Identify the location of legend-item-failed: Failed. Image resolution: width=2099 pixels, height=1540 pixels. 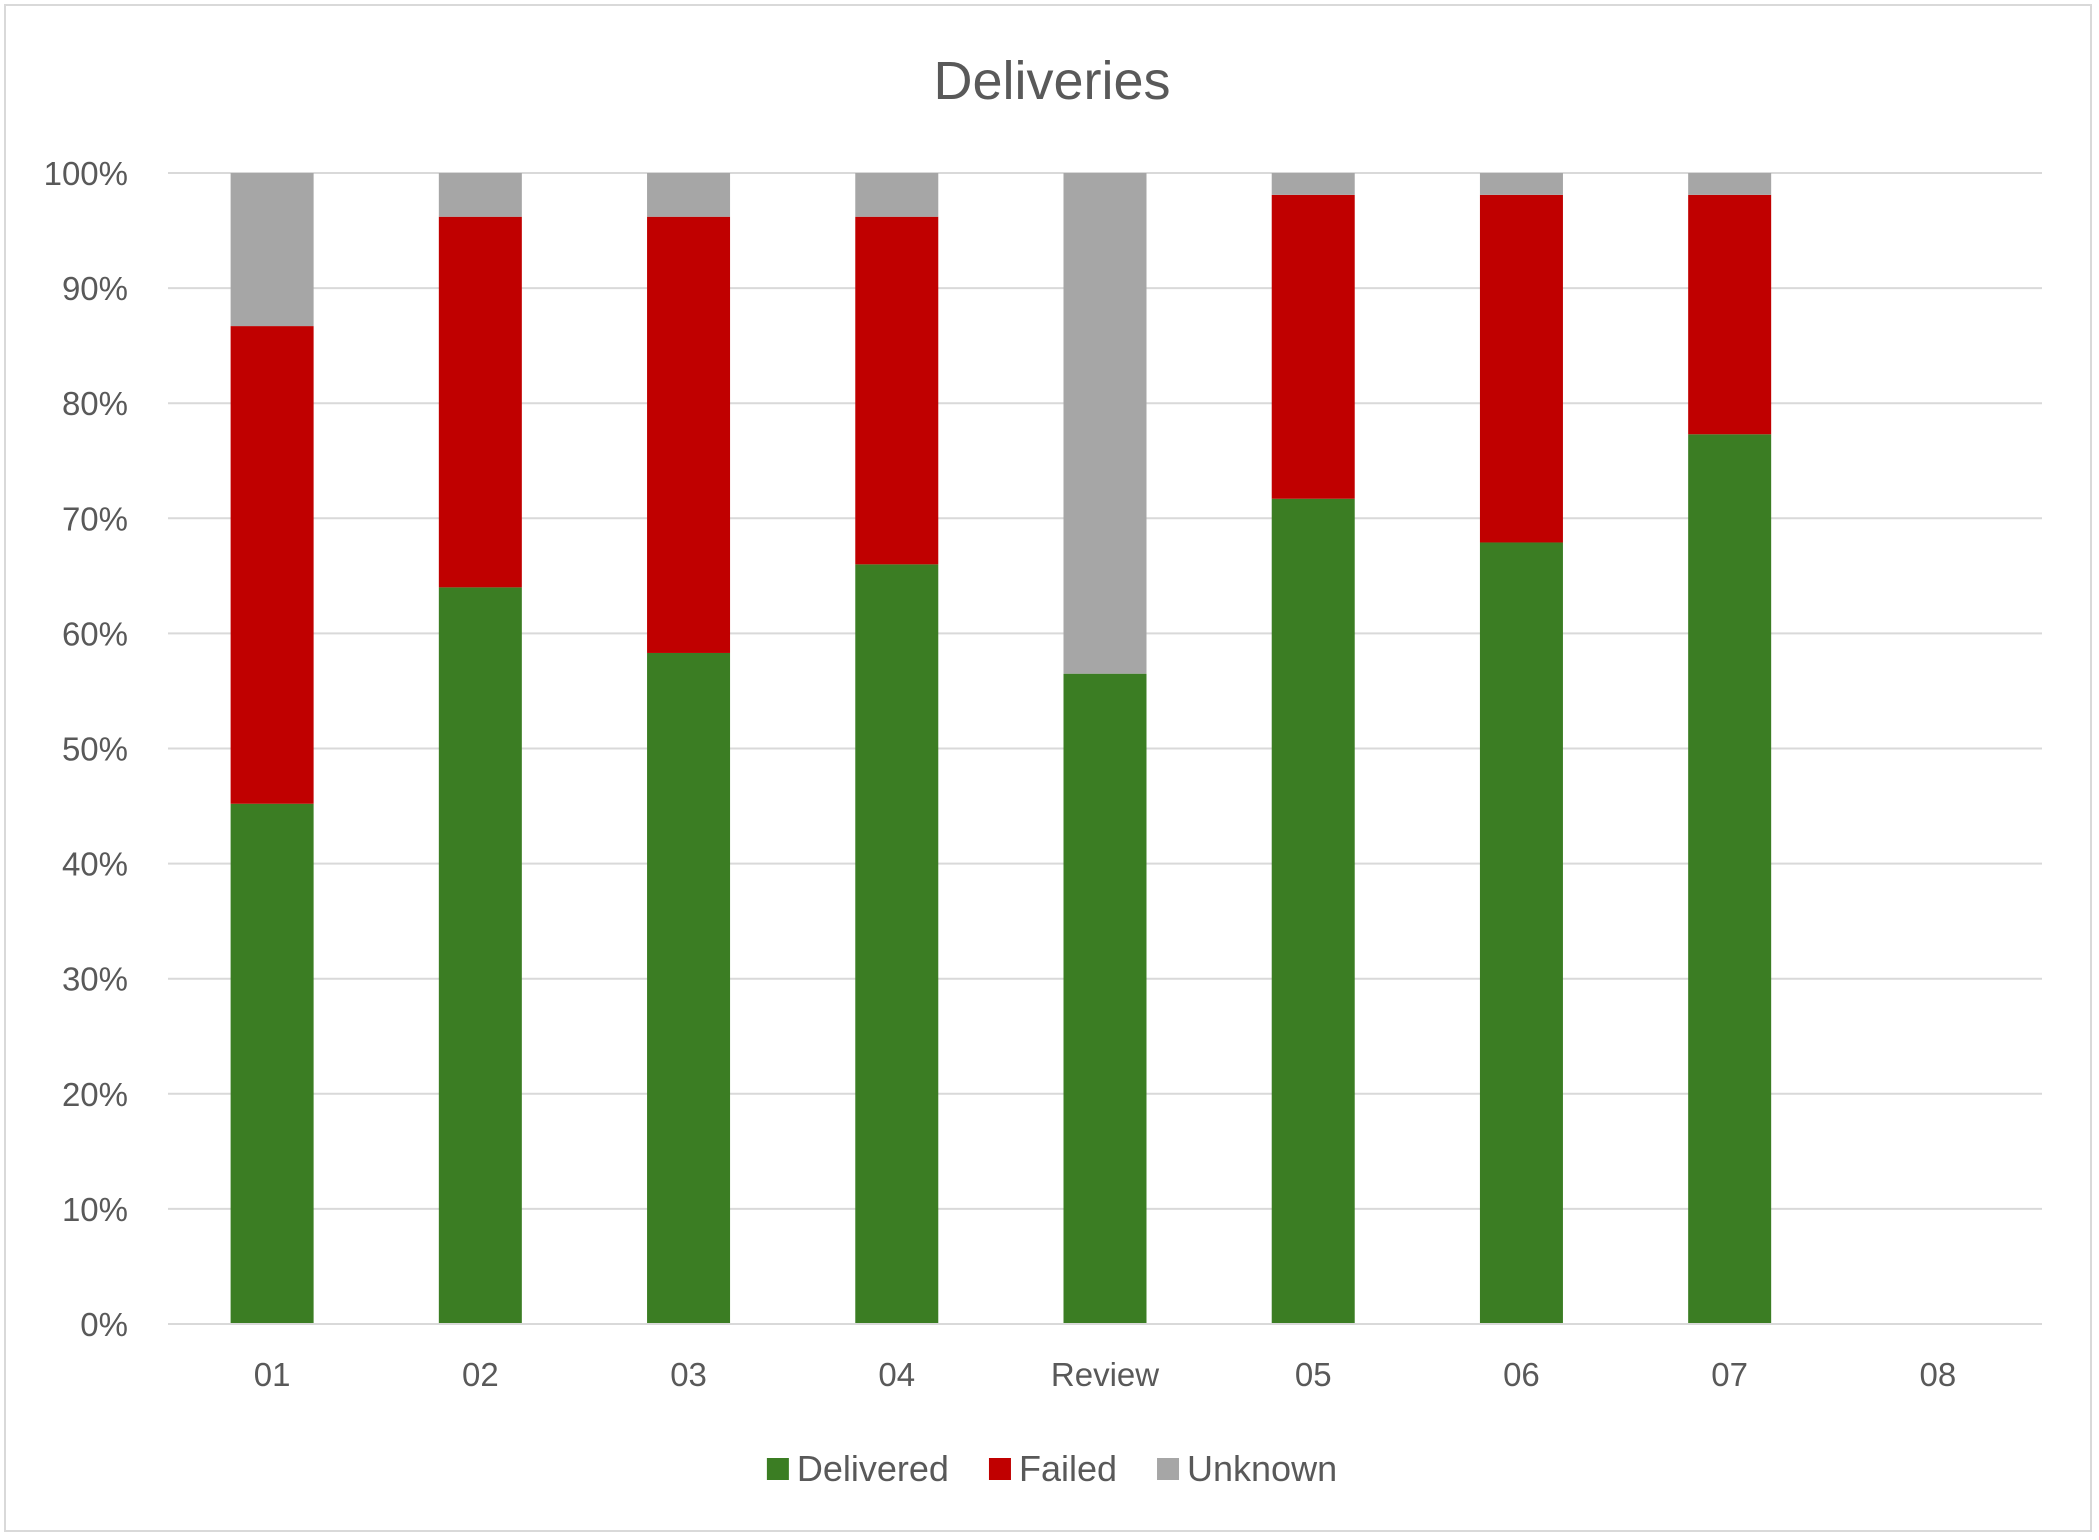
(1052, 1468).